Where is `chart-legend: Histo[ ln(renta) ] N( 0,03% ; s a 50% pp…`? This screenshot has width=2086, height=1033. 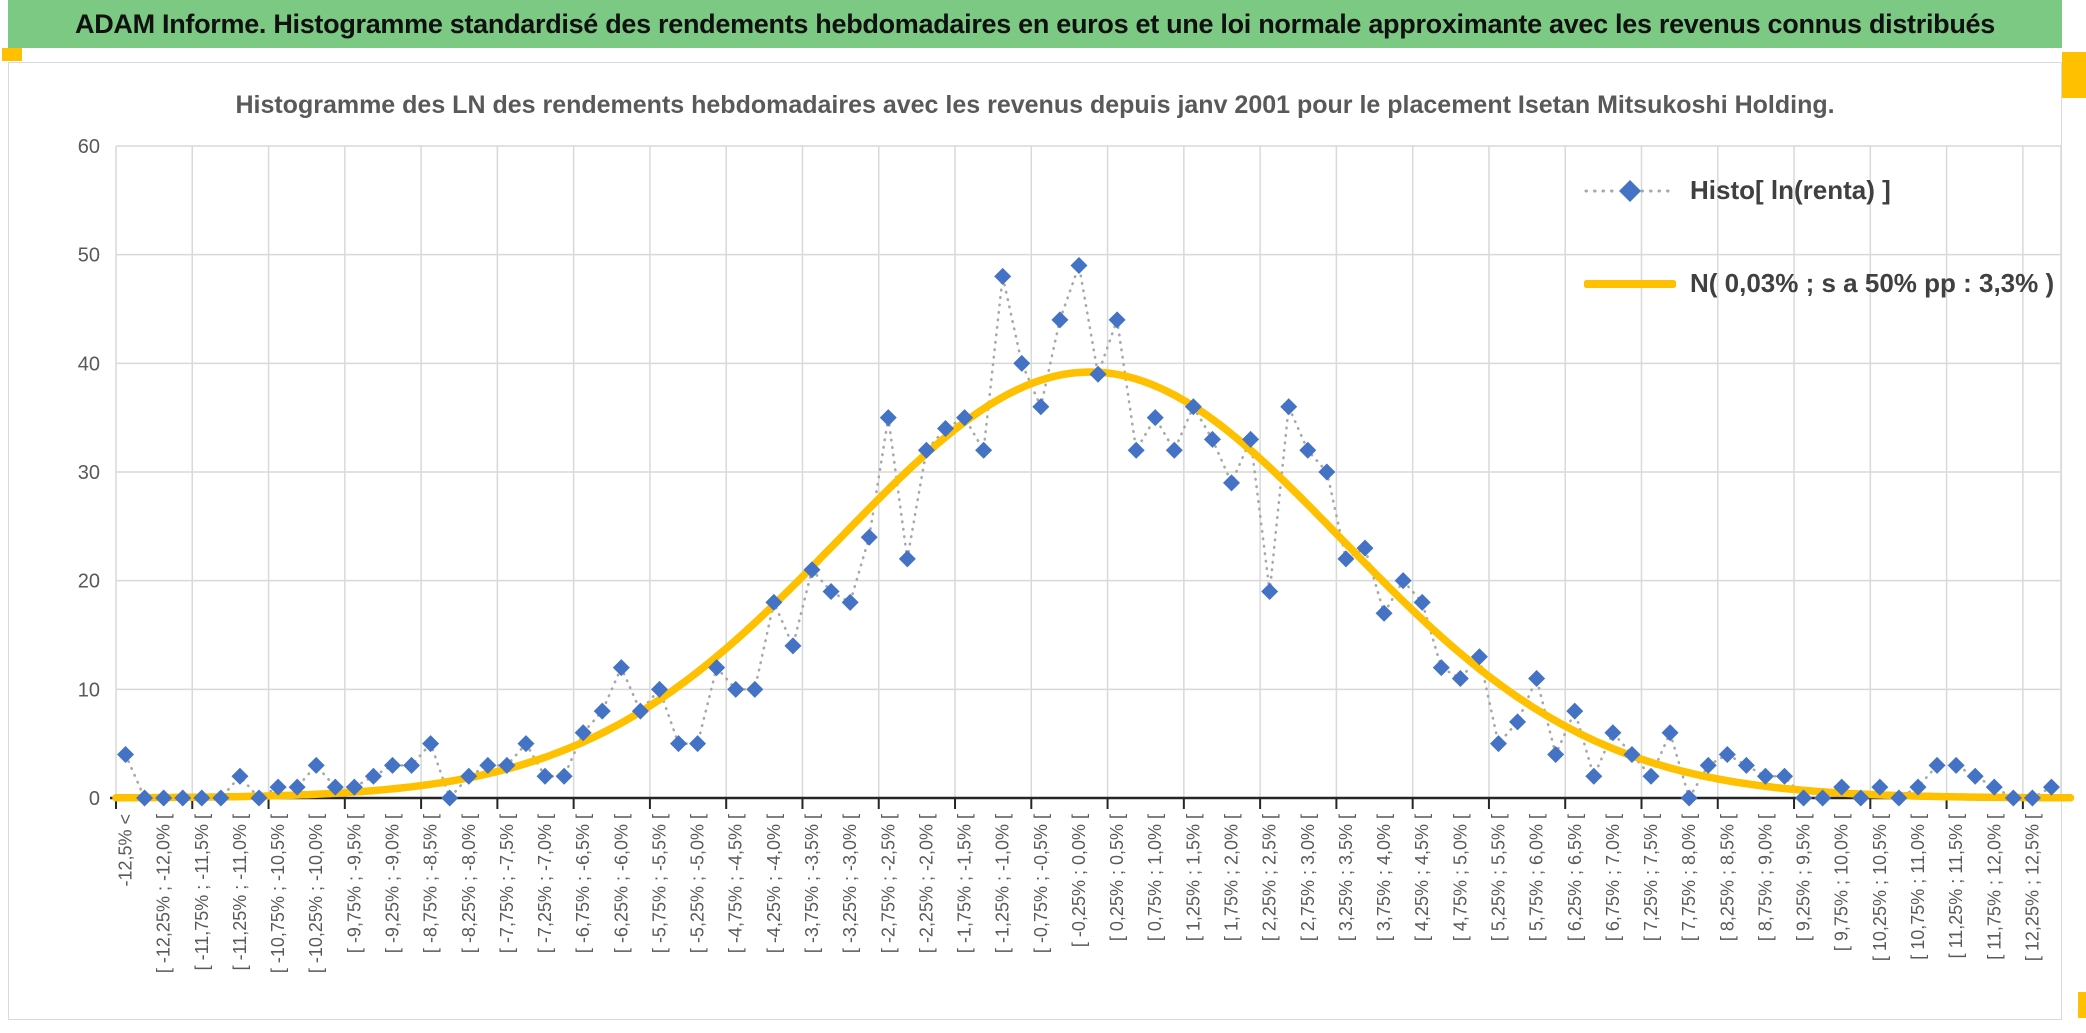
chart-legend: Histo[ ln(renta) ] N( 0,03% ; s a 50% pp… is located at coordinates (1819, 237).